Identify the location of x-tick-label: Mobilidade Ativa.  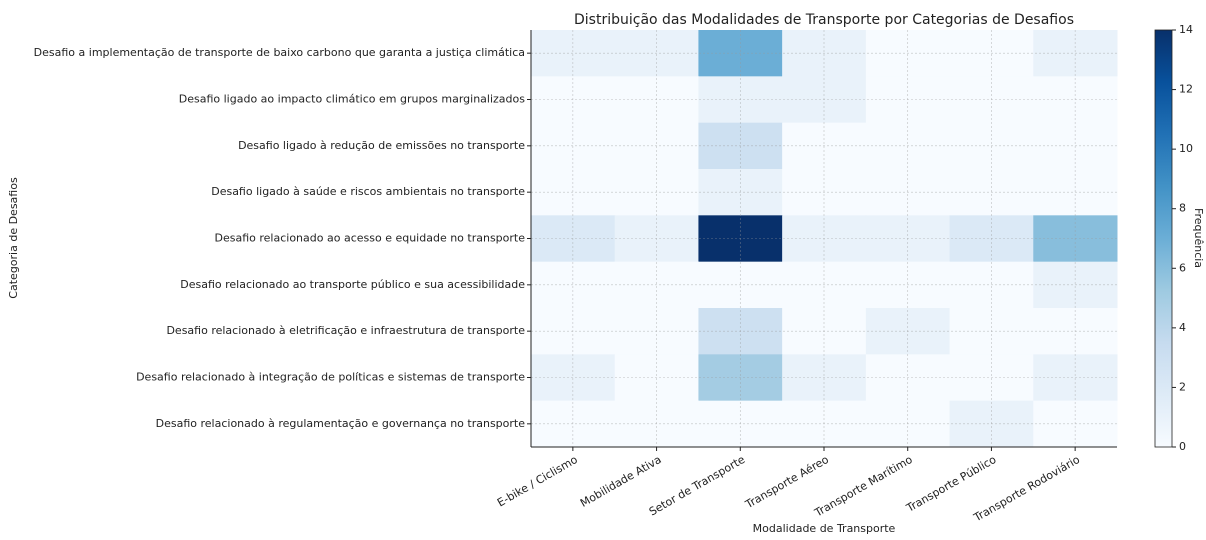
(621, 481).